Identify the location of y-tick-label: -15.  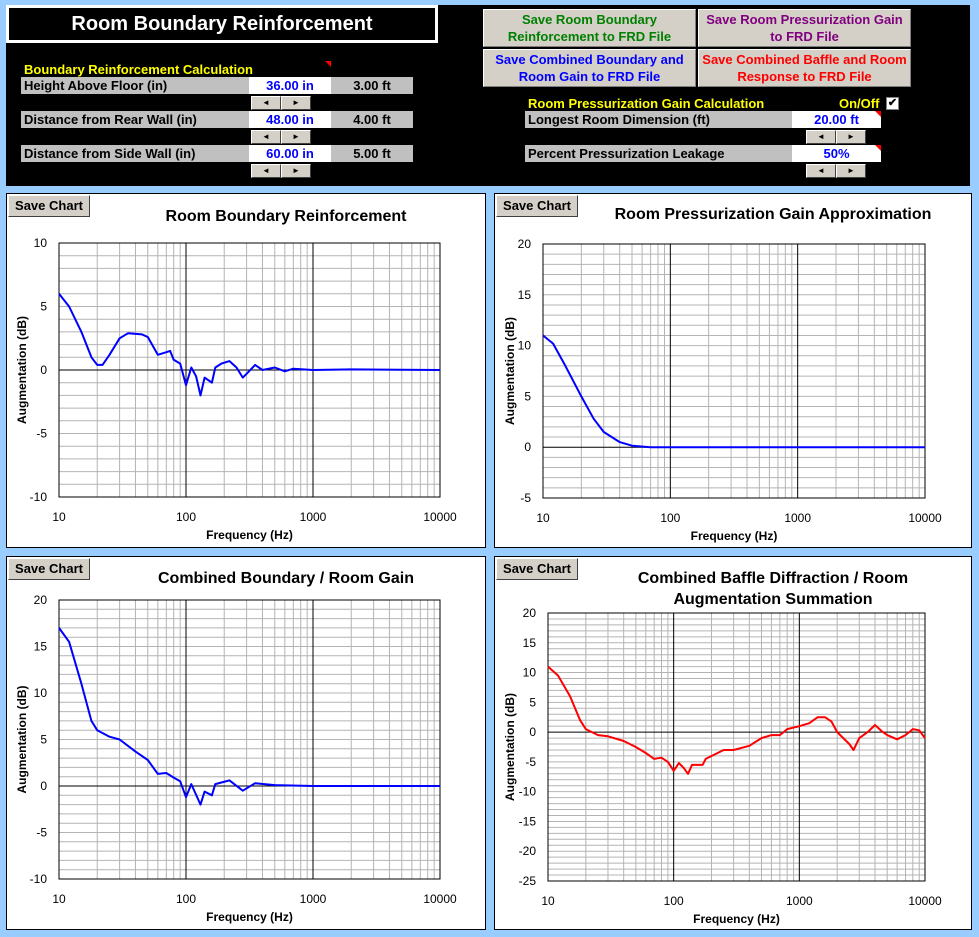
(528, 821).